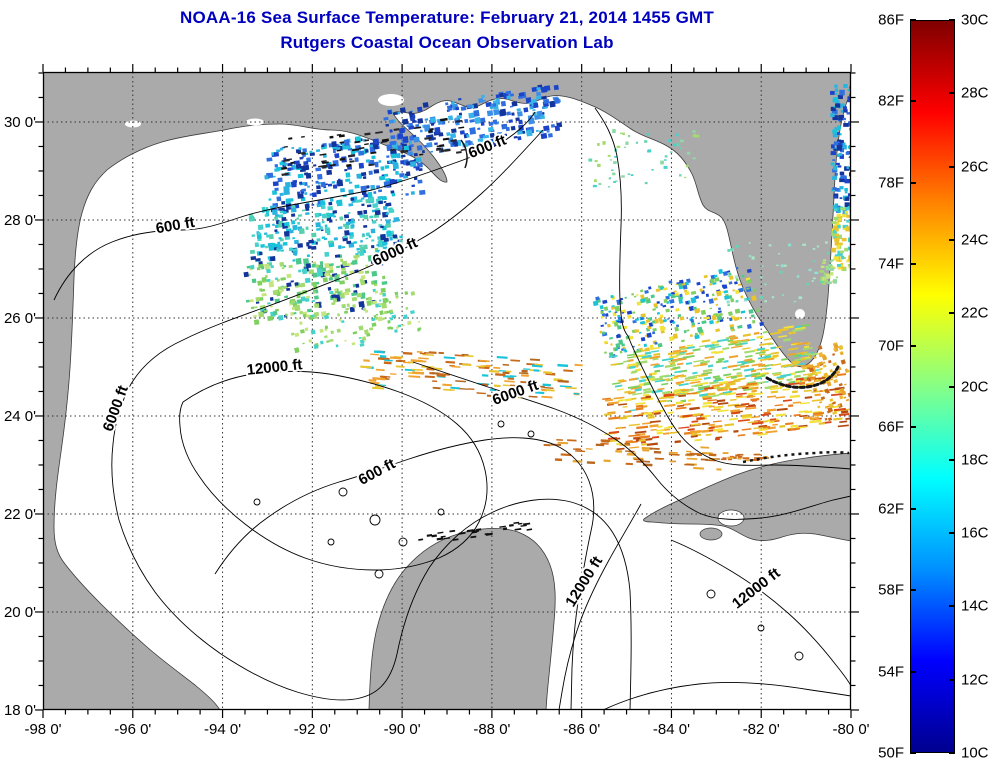 The image size is (992, 770). I want to click on chandeleur-islands, so click(464, 154).